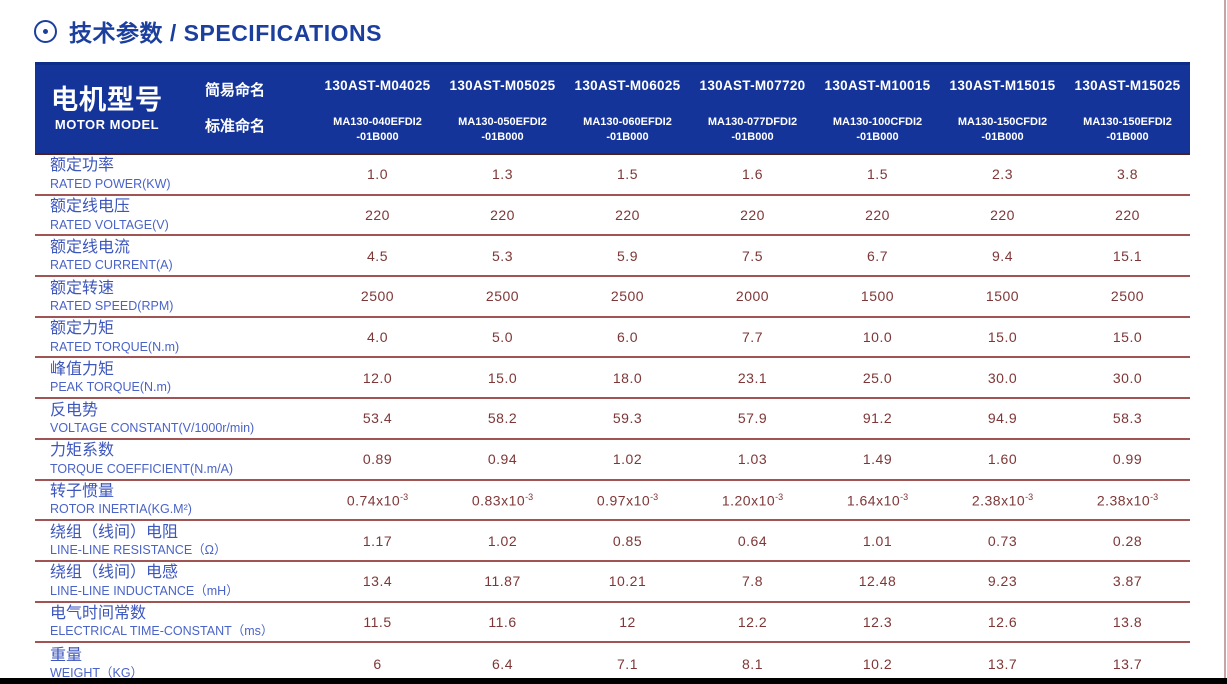 The height and width of the screenshot is (684, 1227). What do you see at coordinates (109, 224) in the screenshot?
I see `spec-label-en: RATED VOLTAGE(V)` at bounding box center [109, 224].